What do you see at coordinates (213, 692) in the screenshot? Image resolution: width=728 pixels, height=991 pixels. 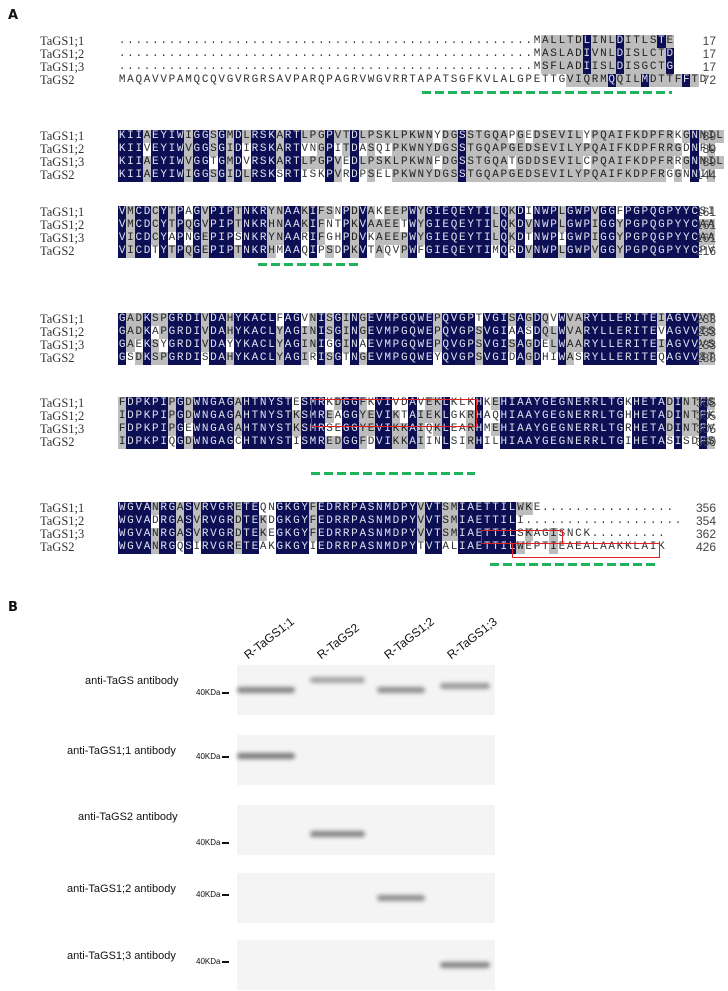 I see `molecular-weight-marker: 40KDa` at bounding box center [213, 692].